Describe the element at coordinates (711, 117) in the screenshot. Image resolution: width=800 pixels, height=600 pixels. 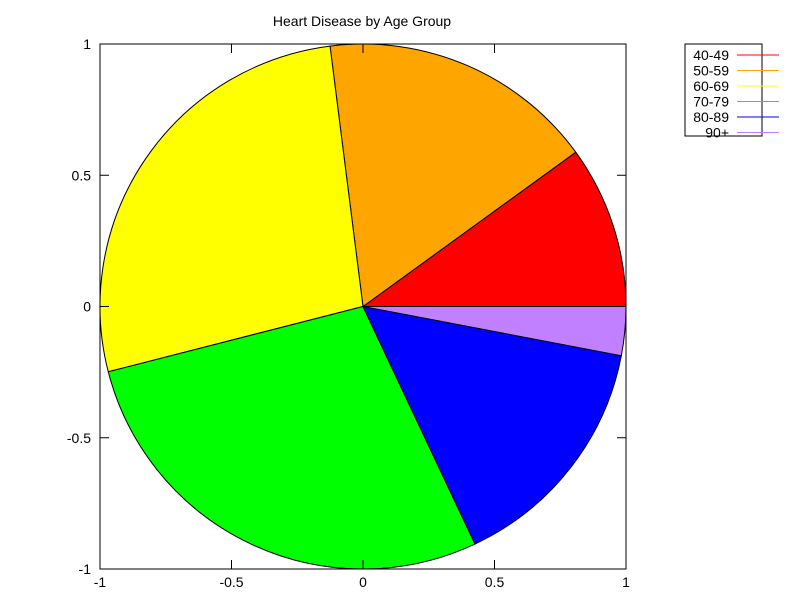
I see `legend-label: 80-89` at that location.